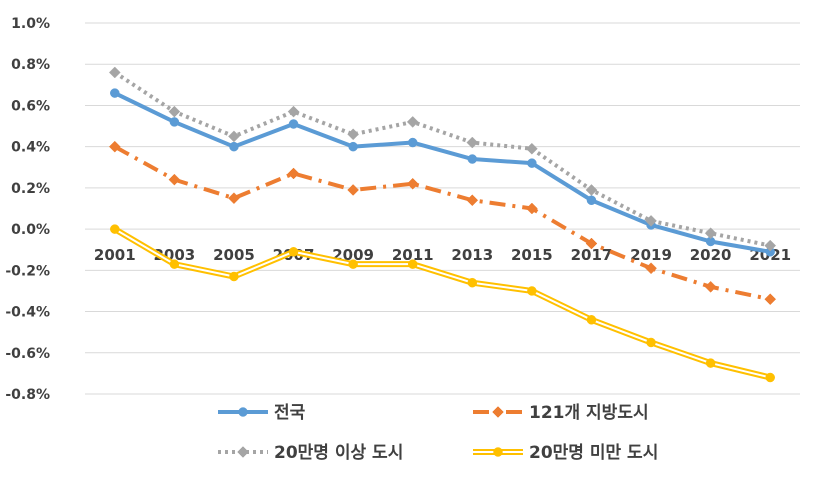  What do you see at coordinates (438, 433) in the screenshot?
I see `legend: 전국 121개 지방도시 20만명 이상 도시 20만명 미만 도시` at bounding box center [438, 433].